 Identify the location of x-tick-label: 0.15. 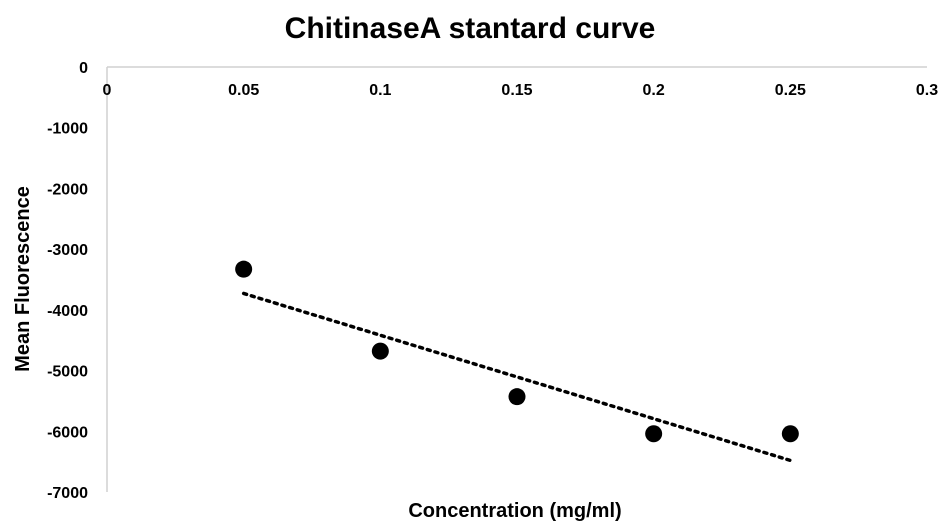
(516, 90).